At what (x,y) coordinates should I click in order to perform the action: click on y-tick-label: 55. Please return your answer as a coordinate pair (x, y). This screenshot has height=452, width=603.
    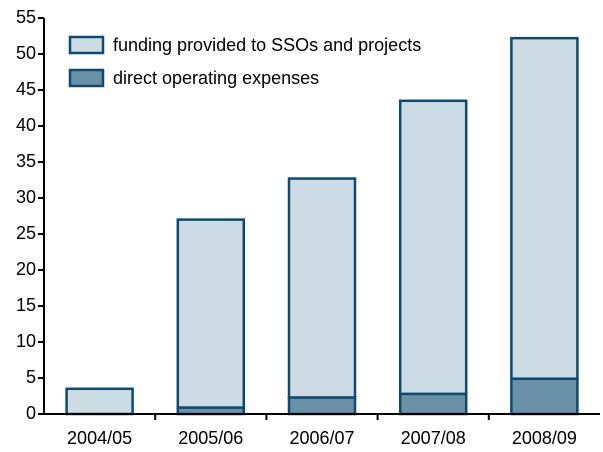
    Looking at the image, I should click on (26, 17).